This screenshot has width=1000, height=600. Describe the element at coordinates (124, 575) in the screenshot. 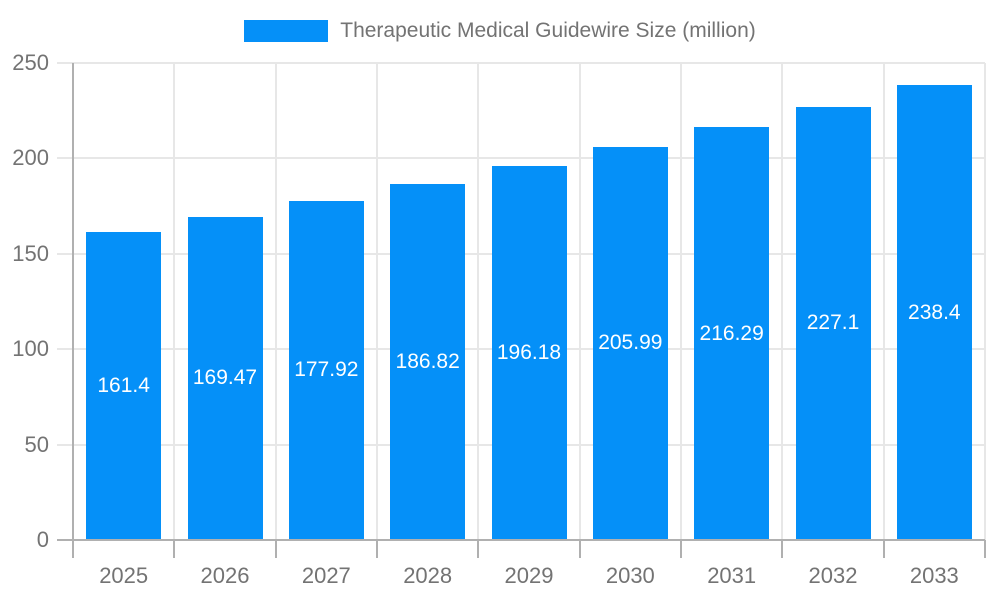

I see `x-tick-label-2025: 2025` at that location.